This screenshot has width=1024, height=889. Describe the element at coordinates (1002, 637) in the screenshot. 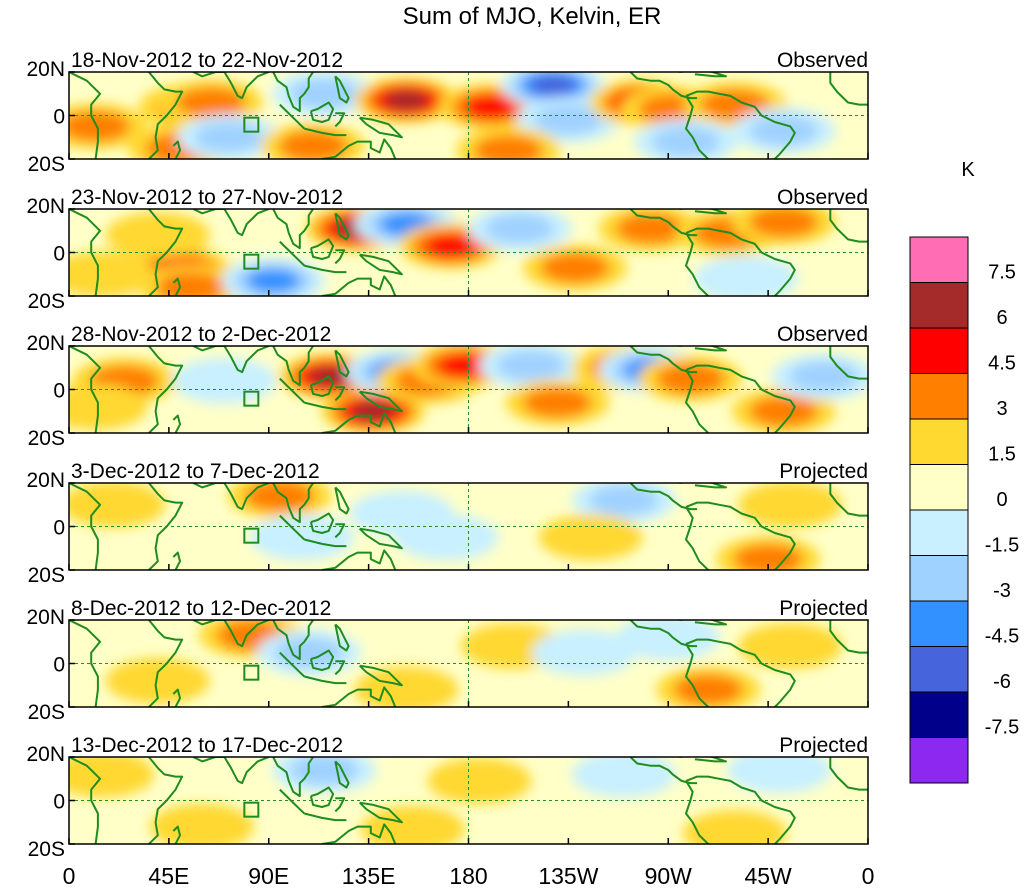

I see `colorbar-label: -4.5` at that location.